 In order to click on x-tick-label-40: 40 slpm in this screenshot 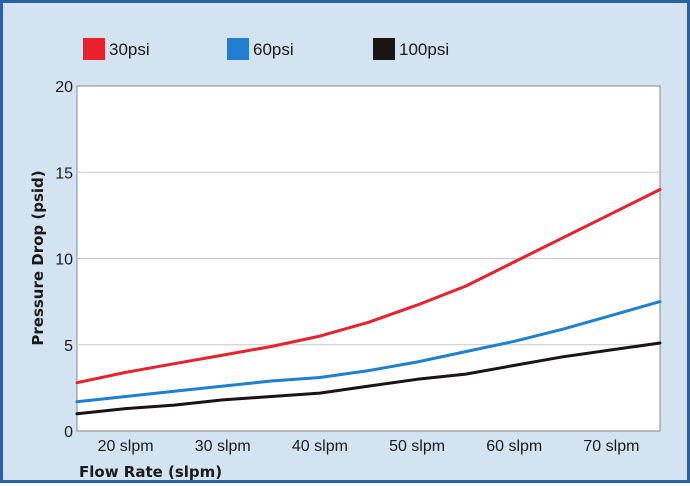, I will do `click(320, 446)`.